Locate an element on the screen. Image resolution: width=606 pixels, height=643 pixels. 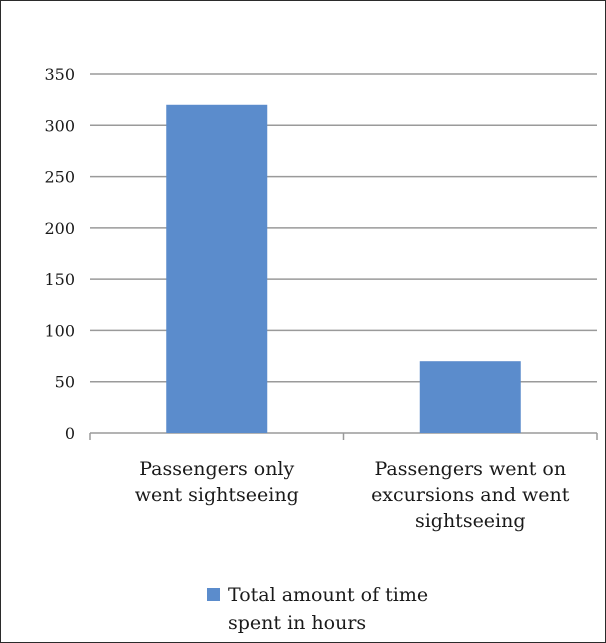
y-tick-label-200: 200 is located at coordinates (59, 228).